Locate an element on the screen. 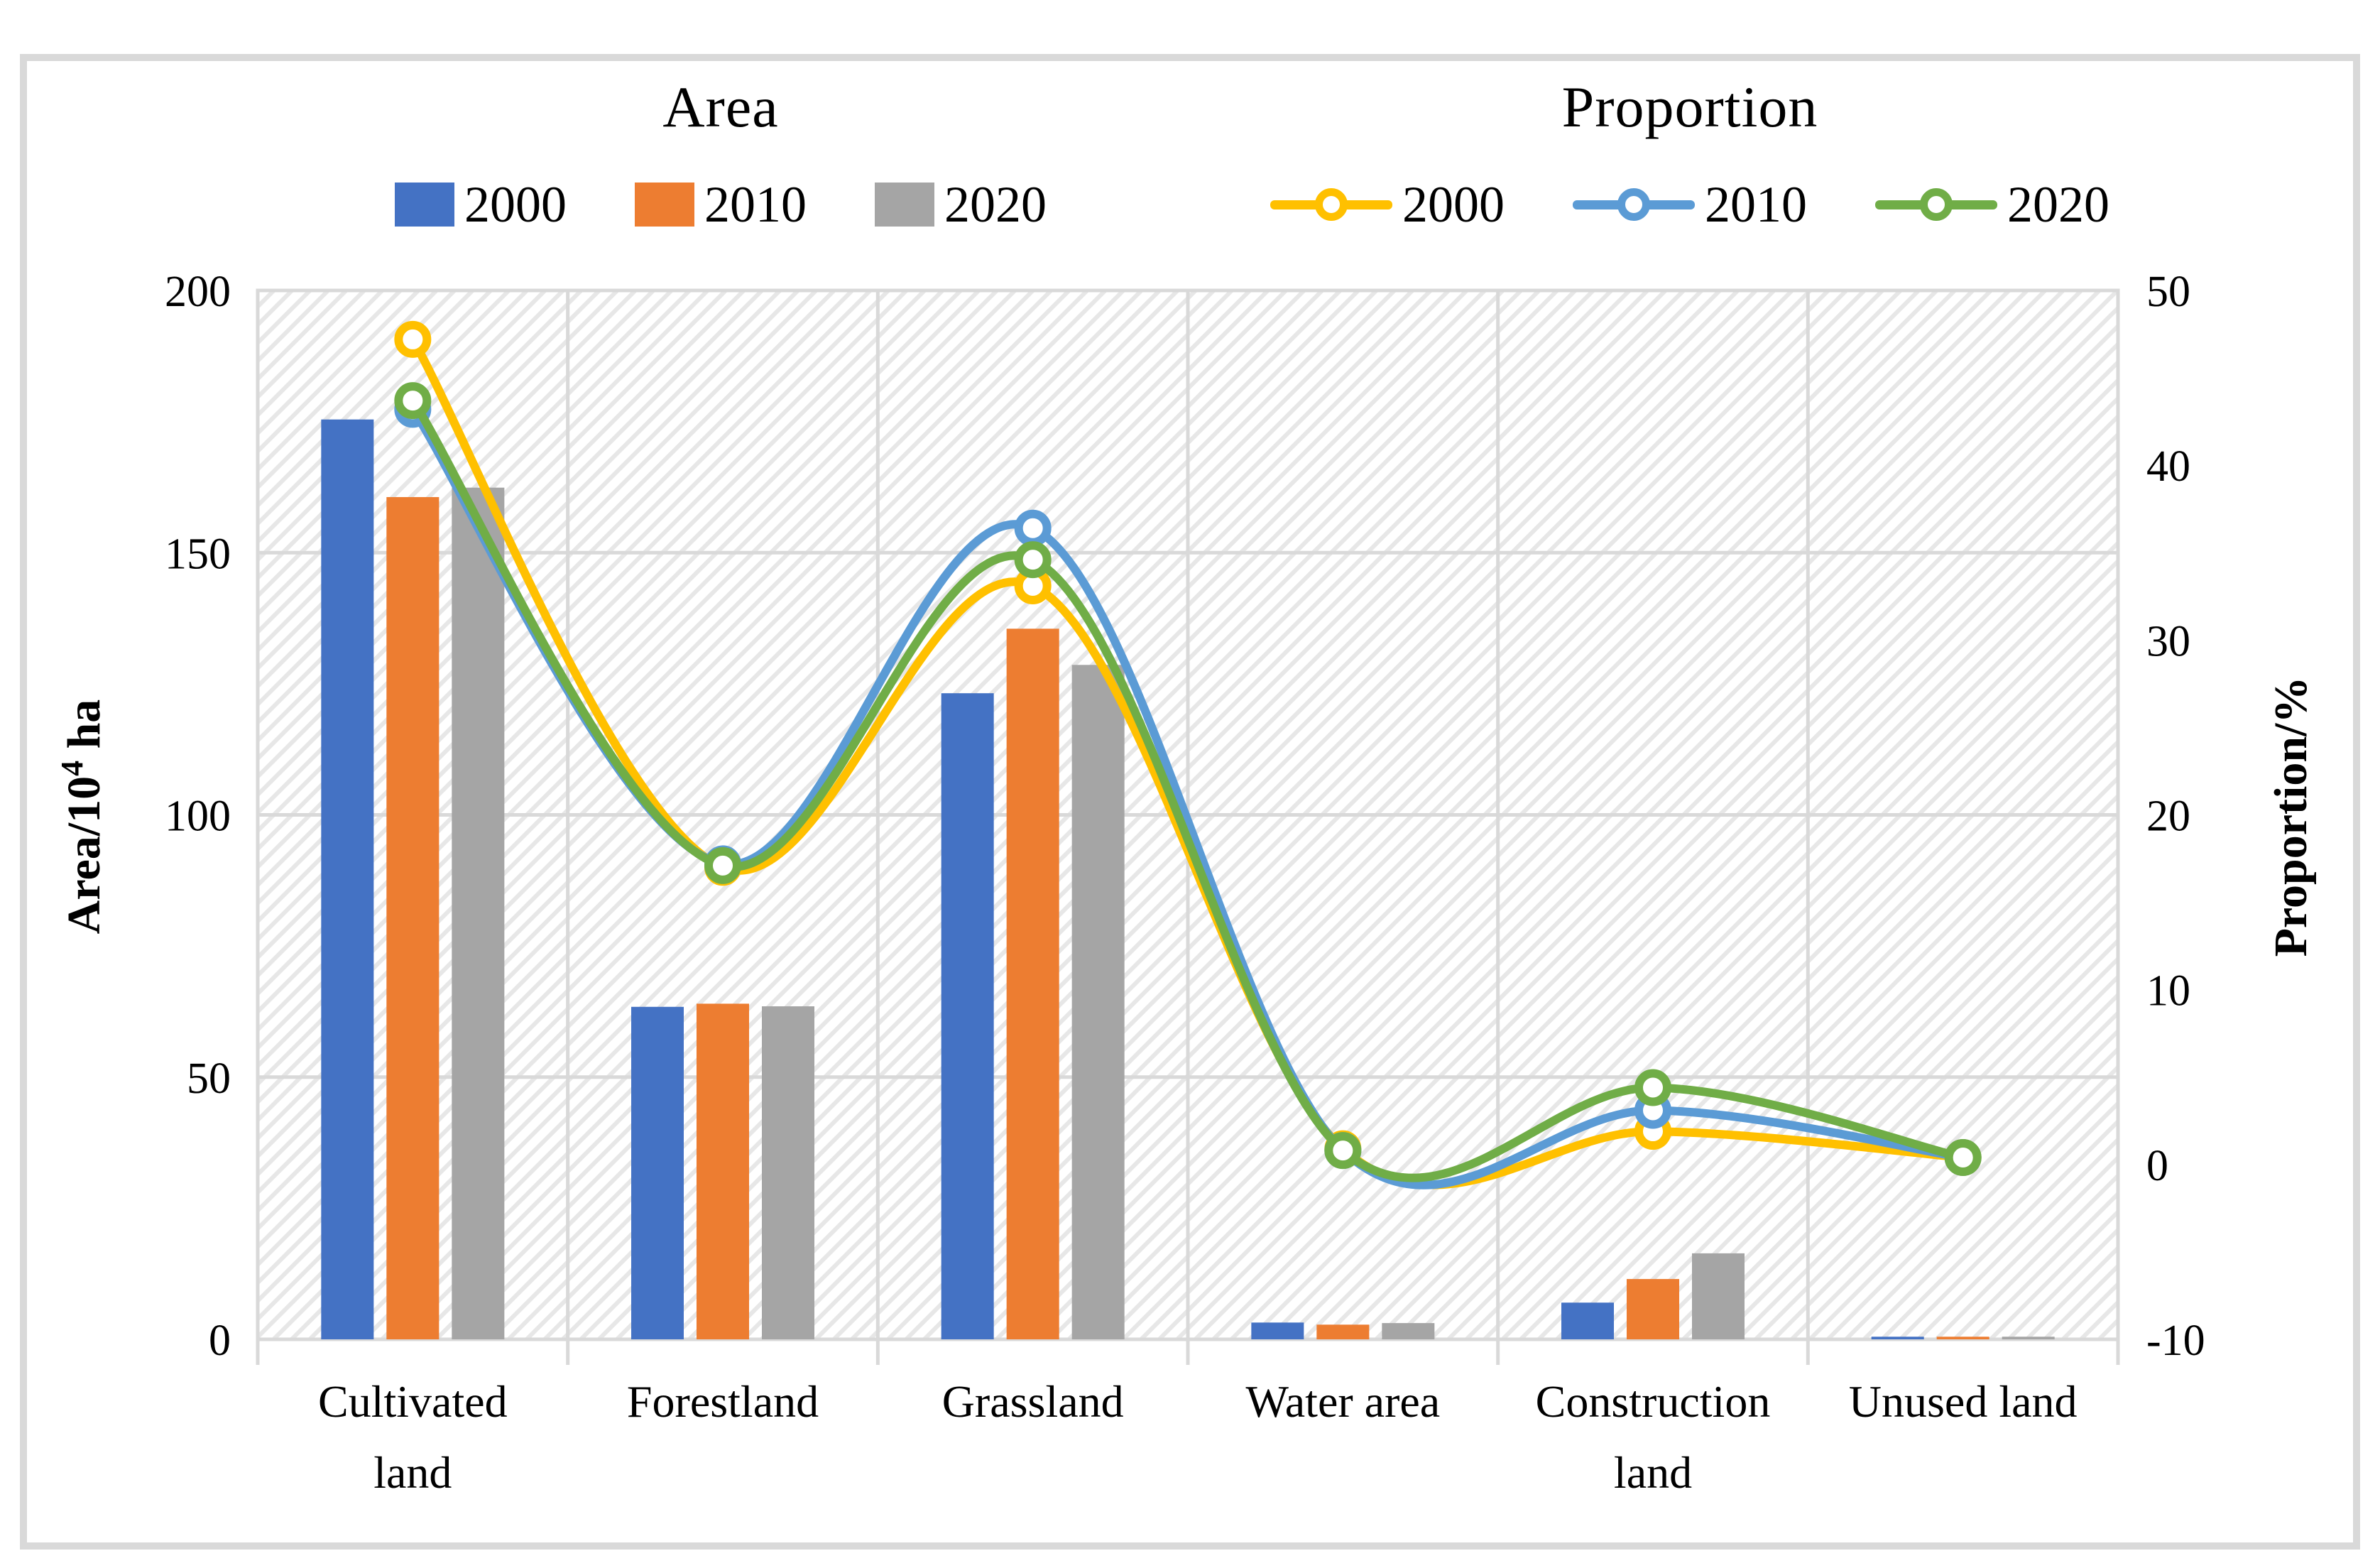 The height and width of the screenshot is (1568, 2380). legend-item-bar-2010: 2010 is located at coordinates (721, 205).